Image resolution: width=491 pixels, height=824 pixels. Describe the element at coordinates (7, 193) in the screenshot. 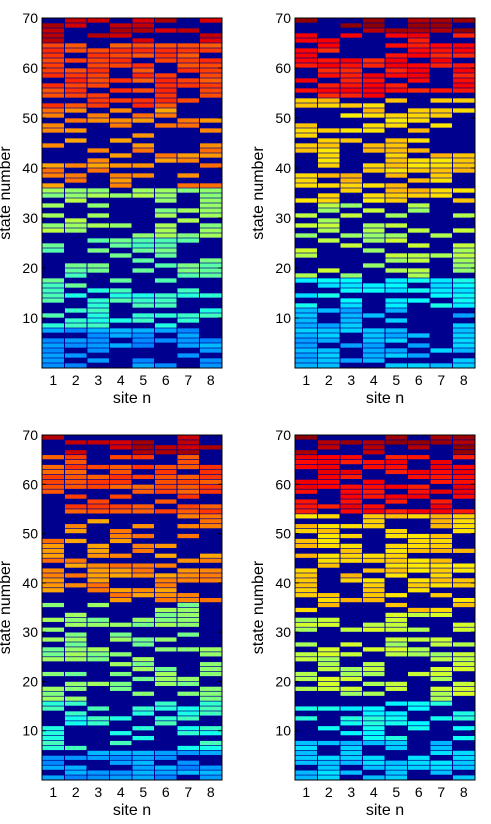

I see `y-axis-label: state number` at that location.